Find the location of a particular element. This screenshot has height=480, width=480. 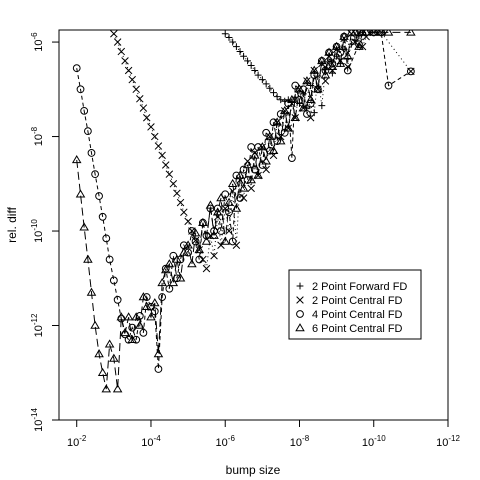

y-tick-label-4: 10-12 is located at coordinates (37, 325).